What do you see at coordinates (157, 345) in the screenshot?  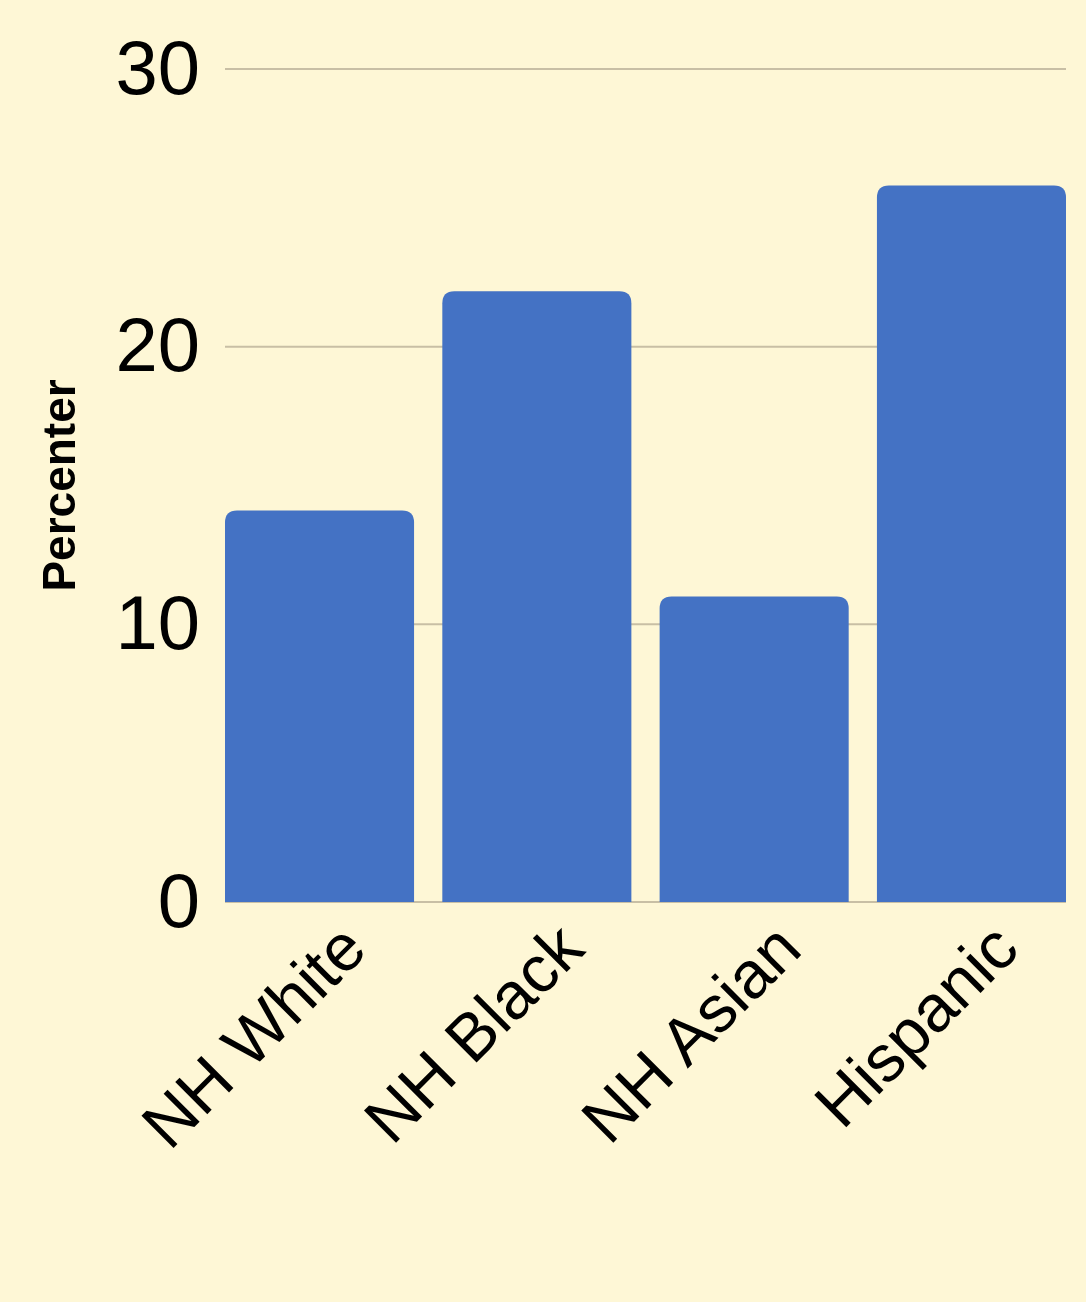 I see `y-tick-label: 20` at bounding box center [157, 345].